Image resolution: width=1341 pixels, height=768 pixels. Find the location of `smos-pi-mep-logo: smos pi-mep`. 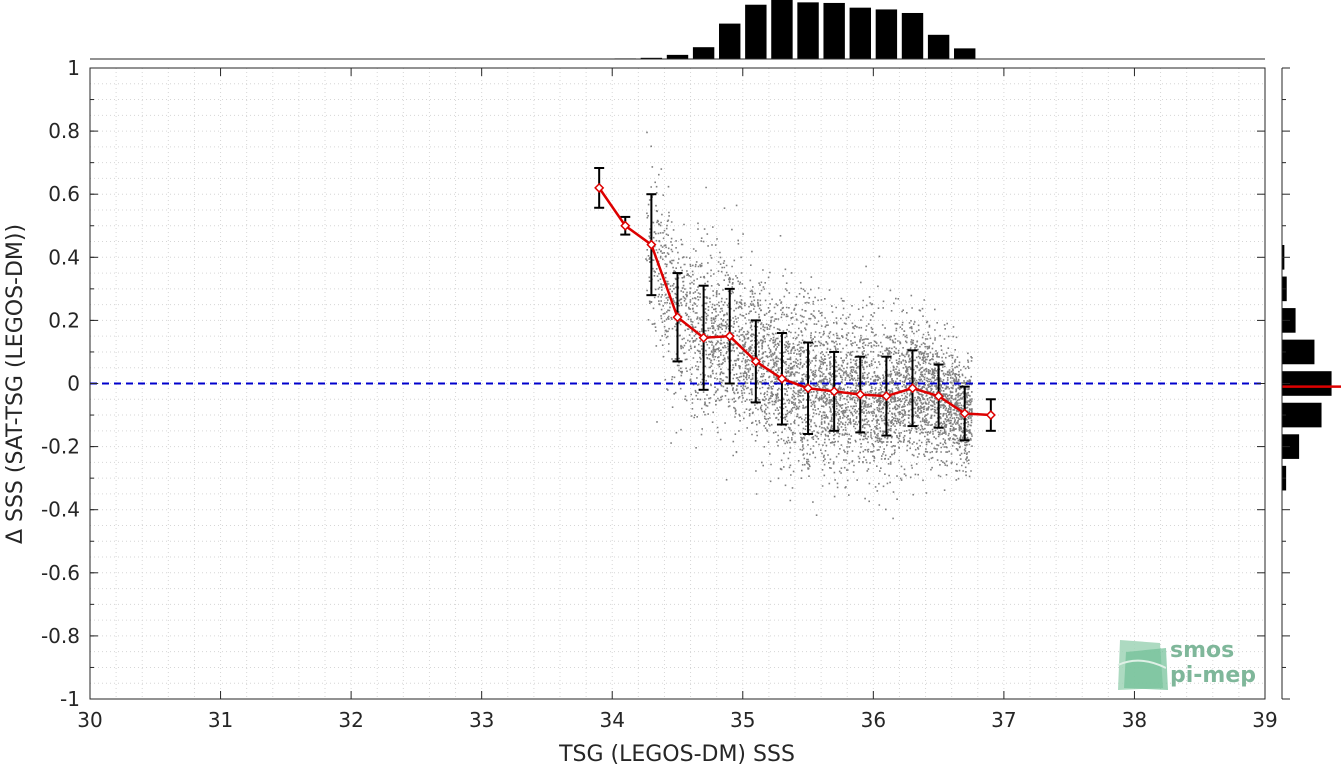

smos-pi-mep-logo: smos pi-mep is located at coordinates (1186, 664).